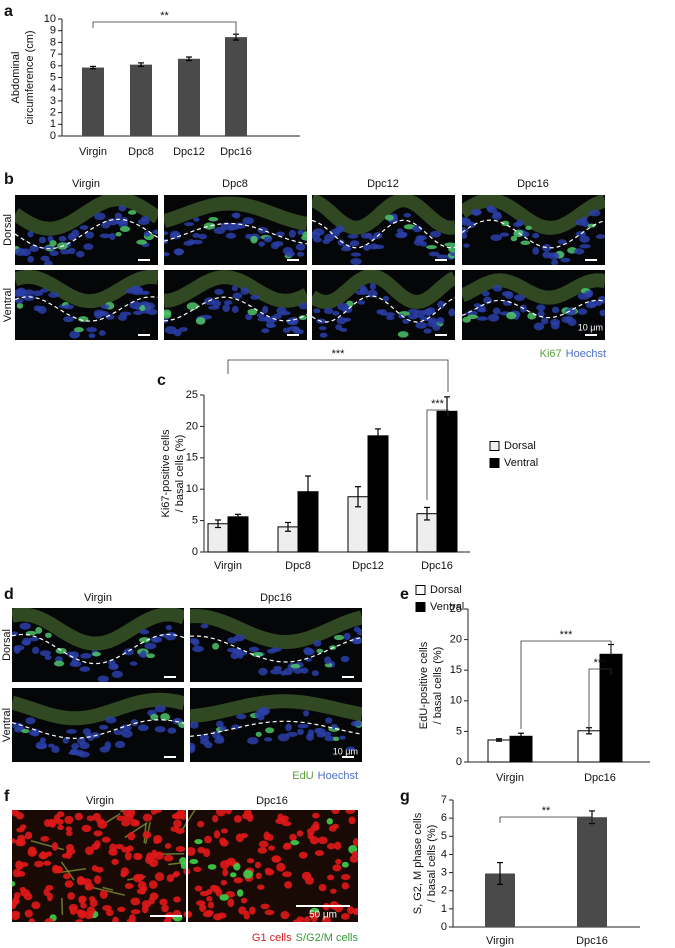 The image size is (675, 948). Describe the element at coordinates (8, 305) in the screenshot. I see `row-label: Ventral` at that location.